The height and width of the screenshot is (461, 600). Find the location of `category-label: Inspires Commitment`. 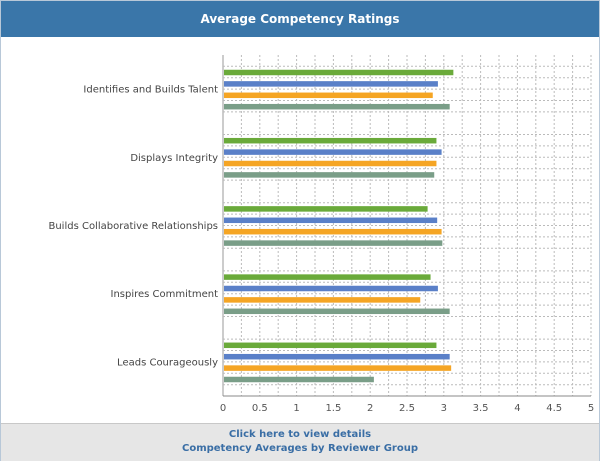

category-label: Inspires Commitment is located at coordinates (165, 294).